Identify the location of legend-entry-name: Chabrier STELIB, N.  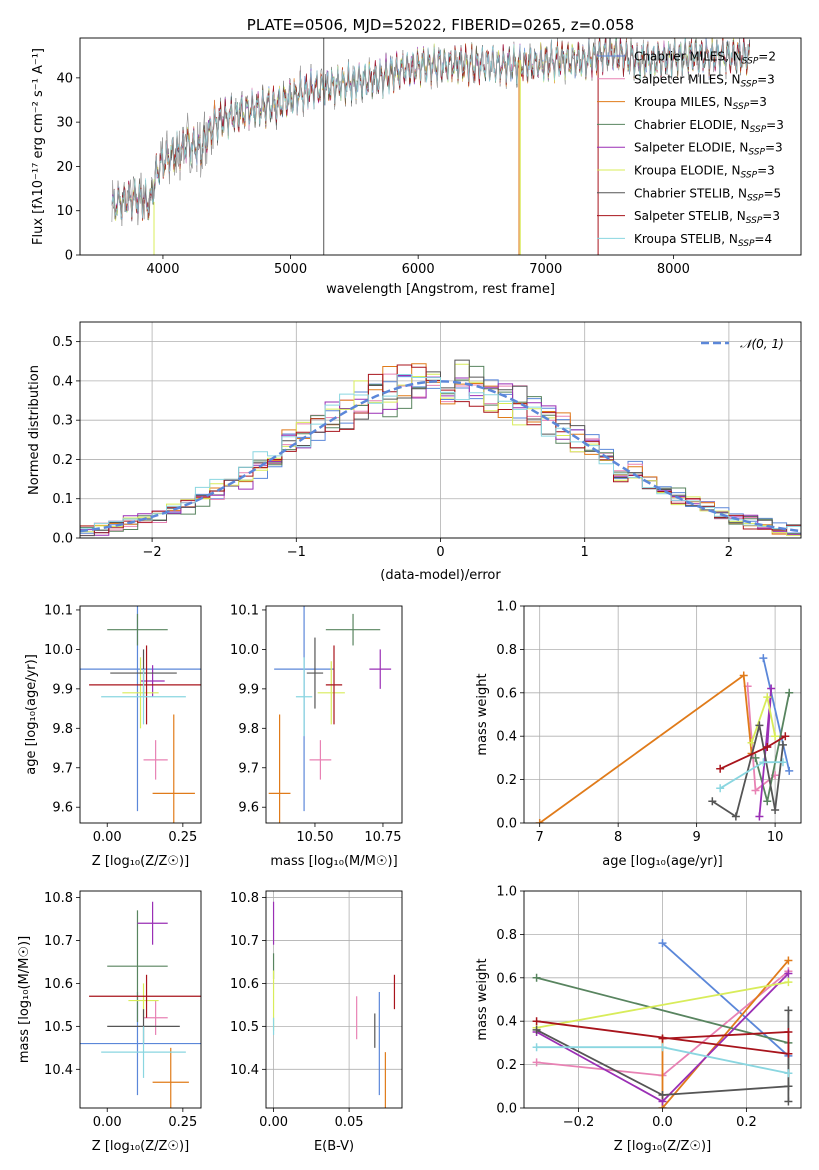
(690, 193).